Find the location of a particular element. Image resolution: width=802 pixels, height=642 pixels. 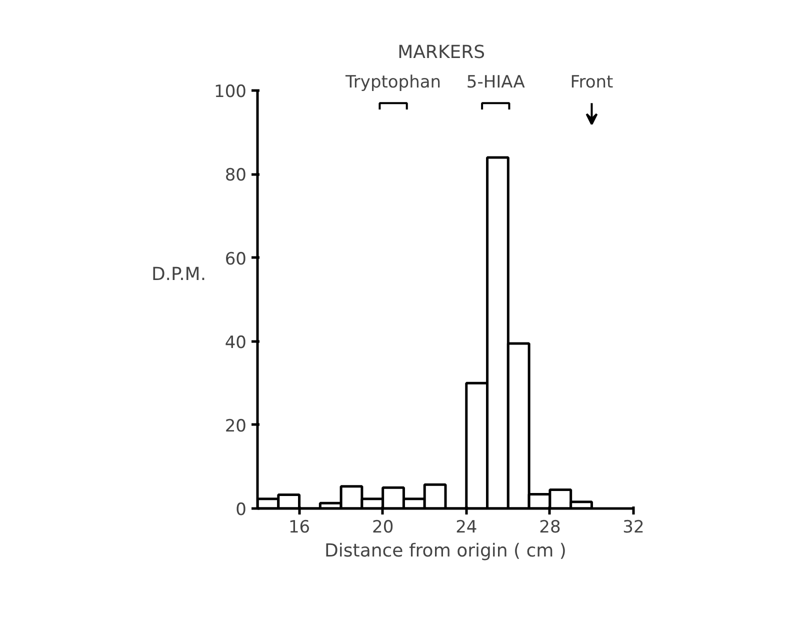

x-tick-label: 24 is located at coordinates (467, 528).